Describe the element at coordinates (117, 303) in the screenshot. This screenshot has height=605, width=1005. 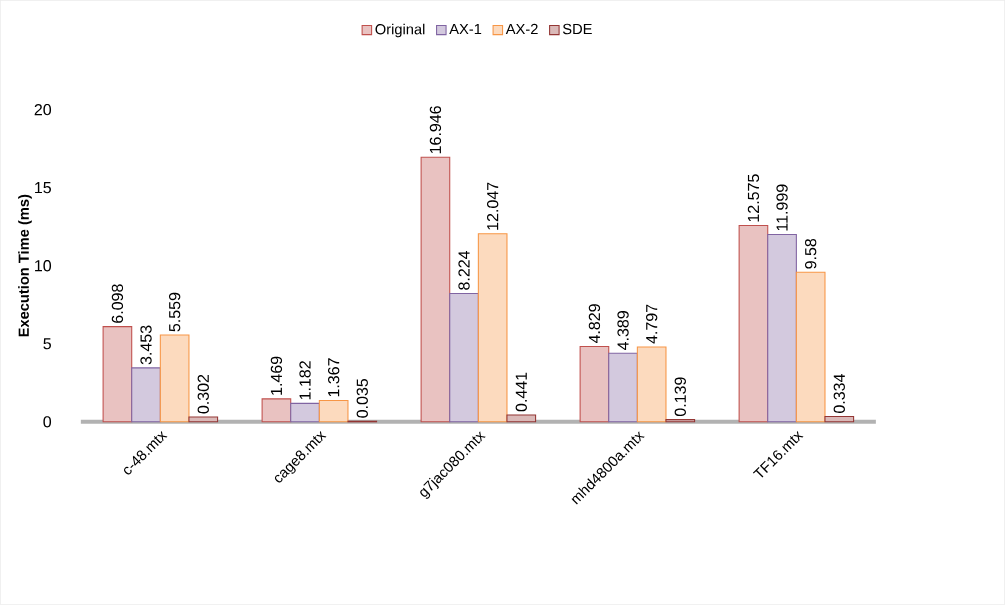
I see `data-label: 6.098` at that location.